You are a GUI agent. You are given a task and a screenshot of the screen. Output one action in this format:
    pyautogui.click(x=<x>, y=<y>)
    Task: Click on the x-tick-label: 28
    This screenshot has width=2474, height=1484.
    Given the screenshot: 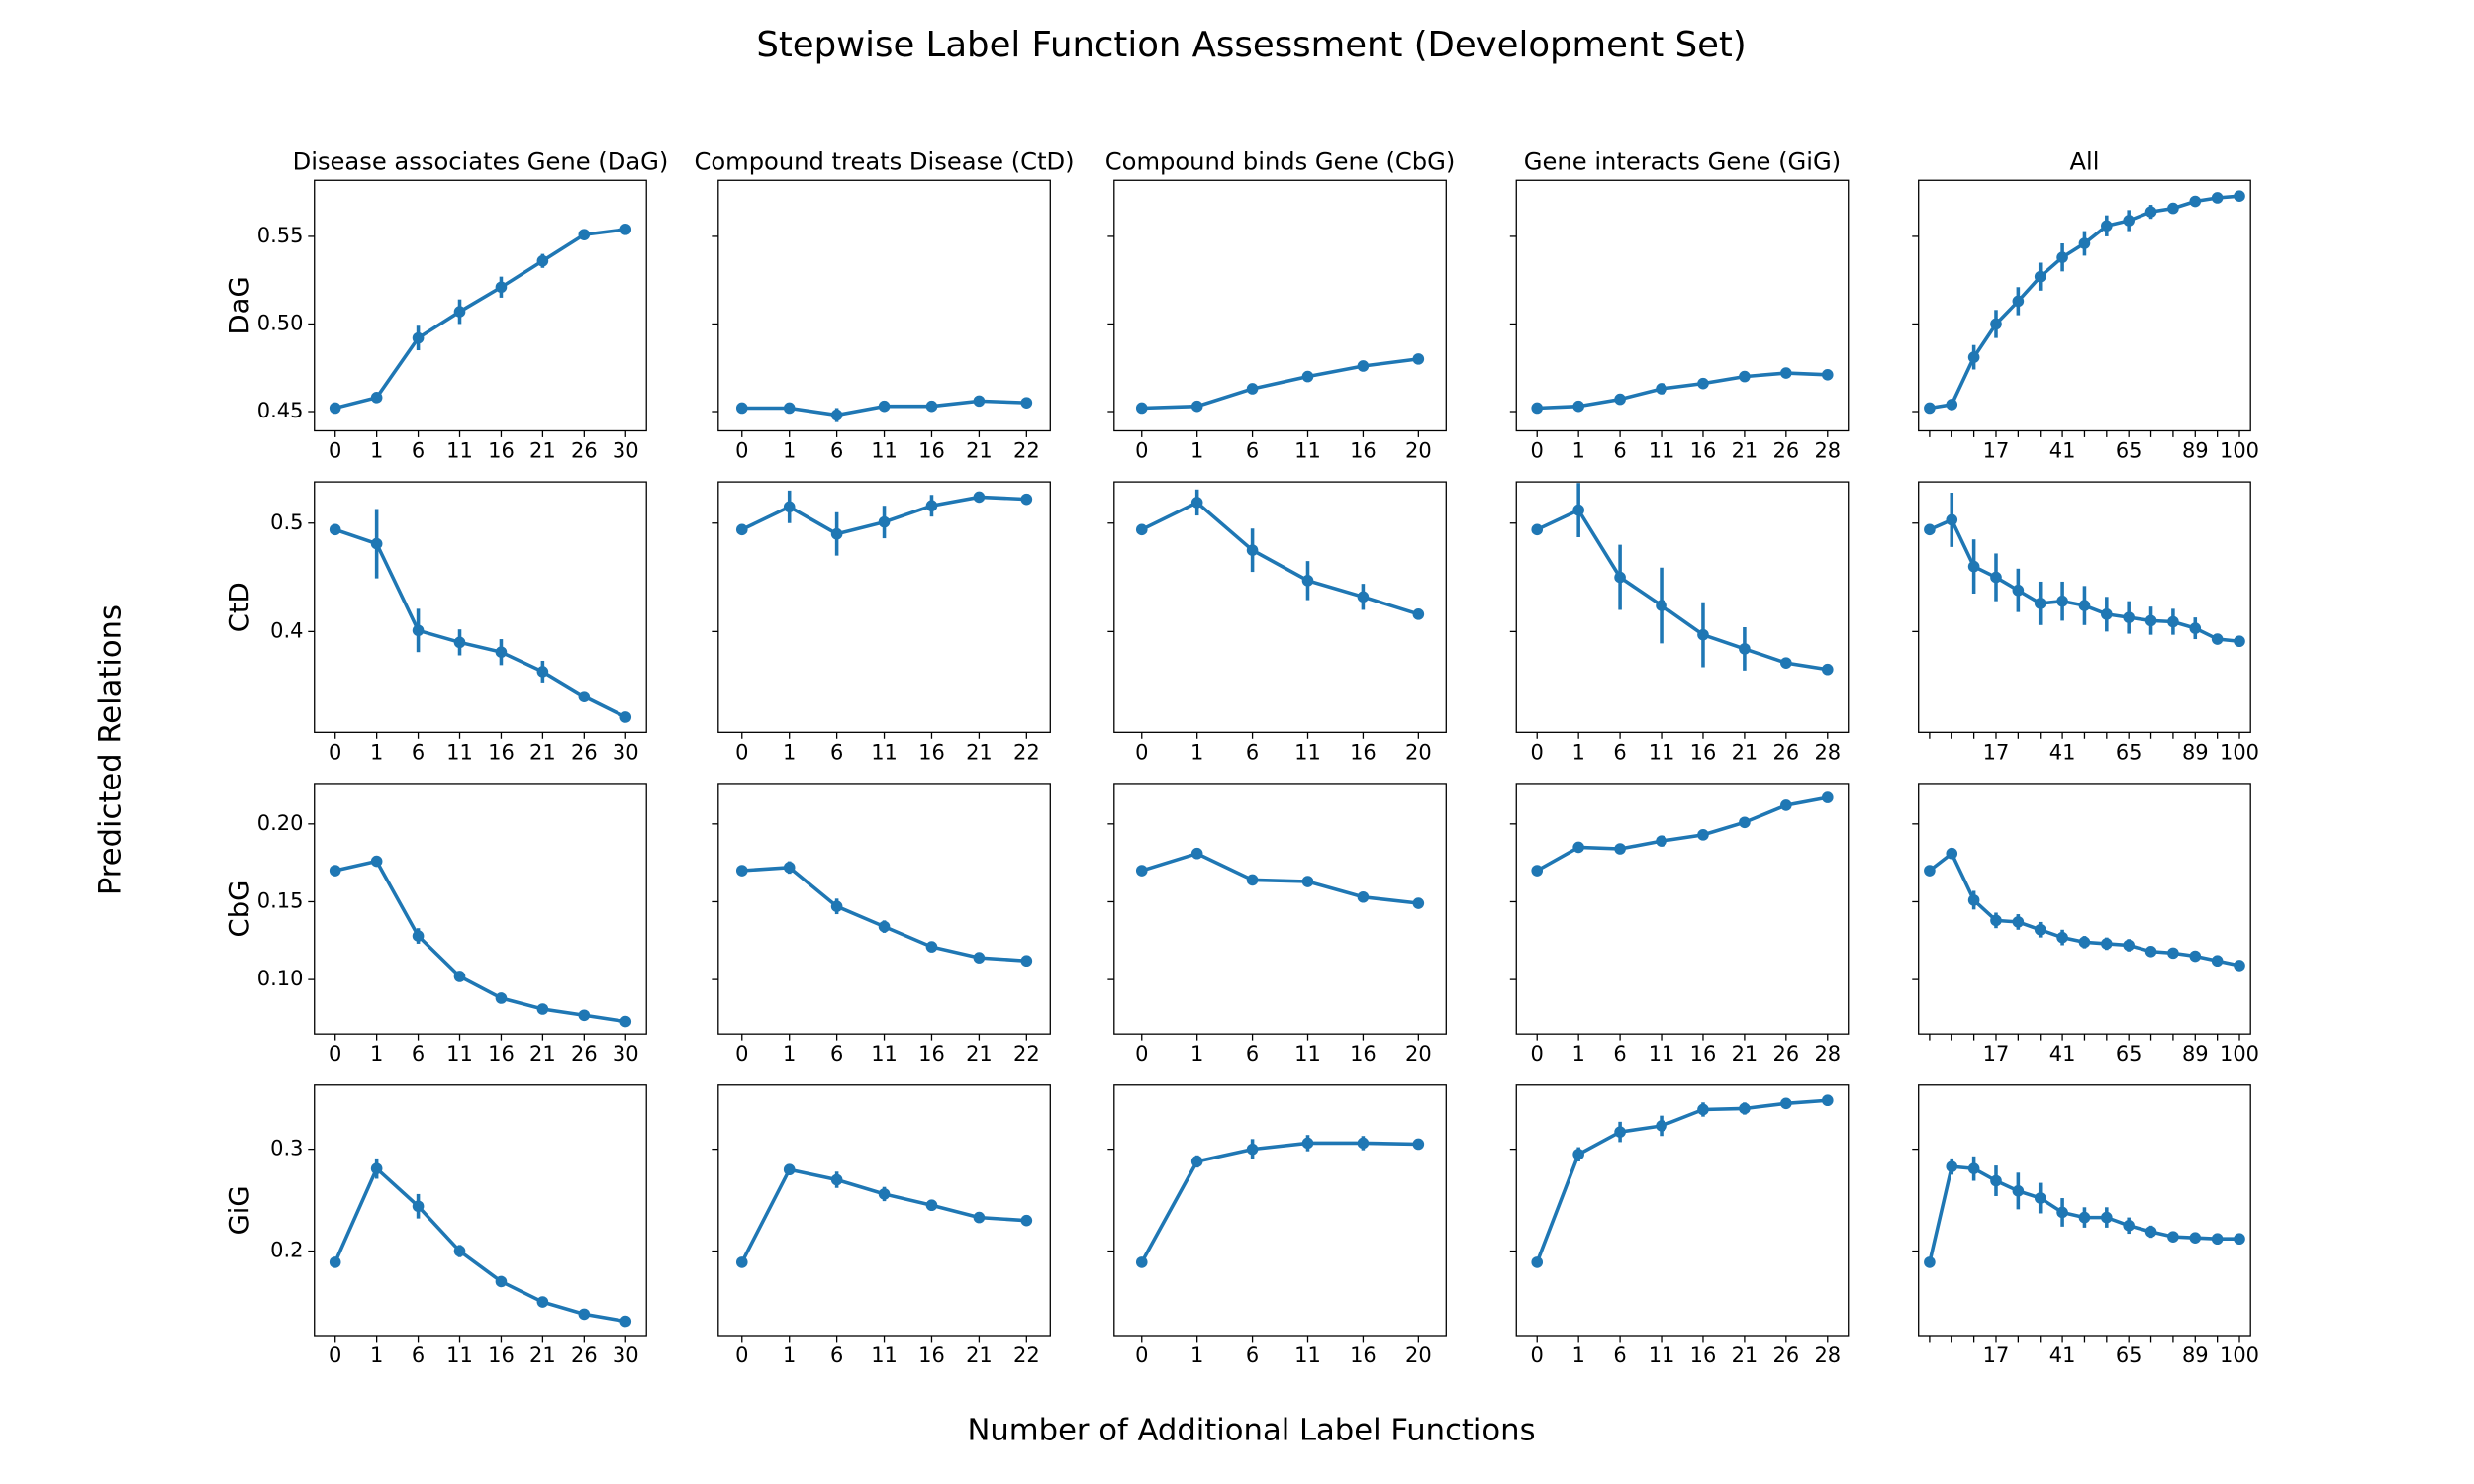 What is the action you would take?
    pyautogui.click(x=1828, y=450)
    